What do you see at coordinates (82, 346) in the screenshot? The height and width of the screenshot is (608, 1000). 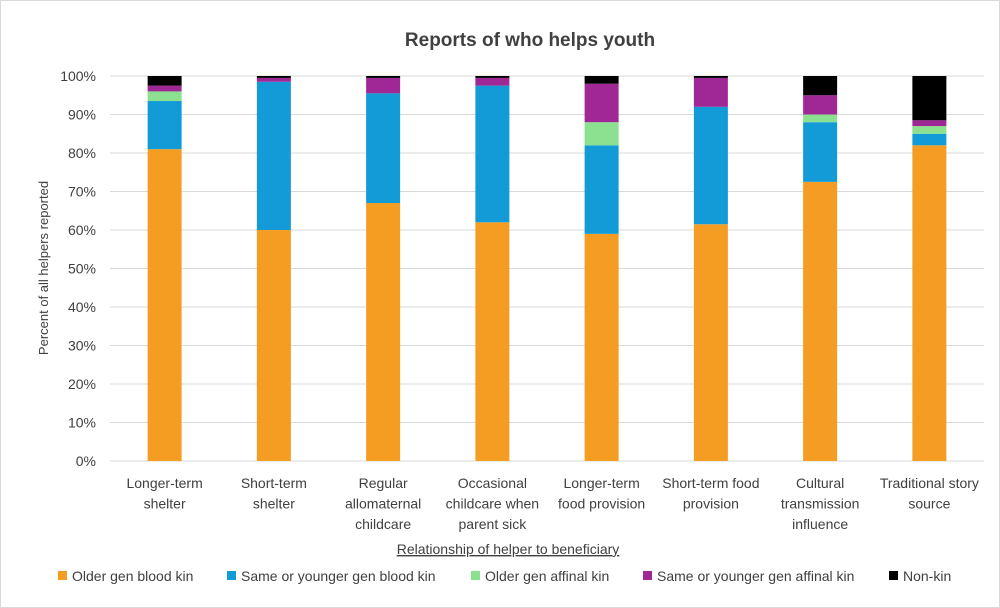 I see `y-tick-label: 30%` at bounding box center [82, 346].